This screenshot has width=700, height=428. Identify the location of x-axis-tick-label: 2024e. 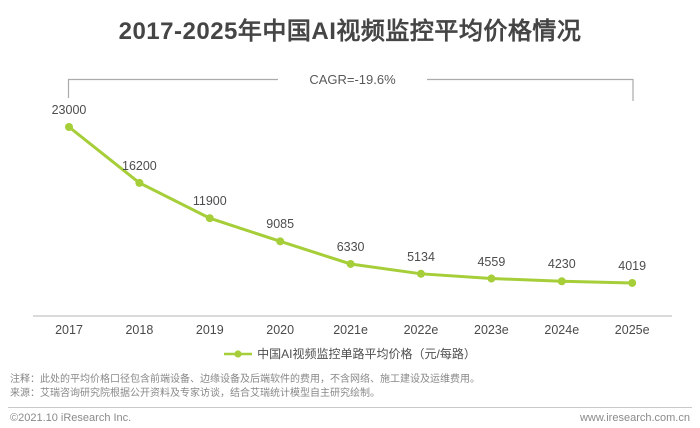
(562, 330).